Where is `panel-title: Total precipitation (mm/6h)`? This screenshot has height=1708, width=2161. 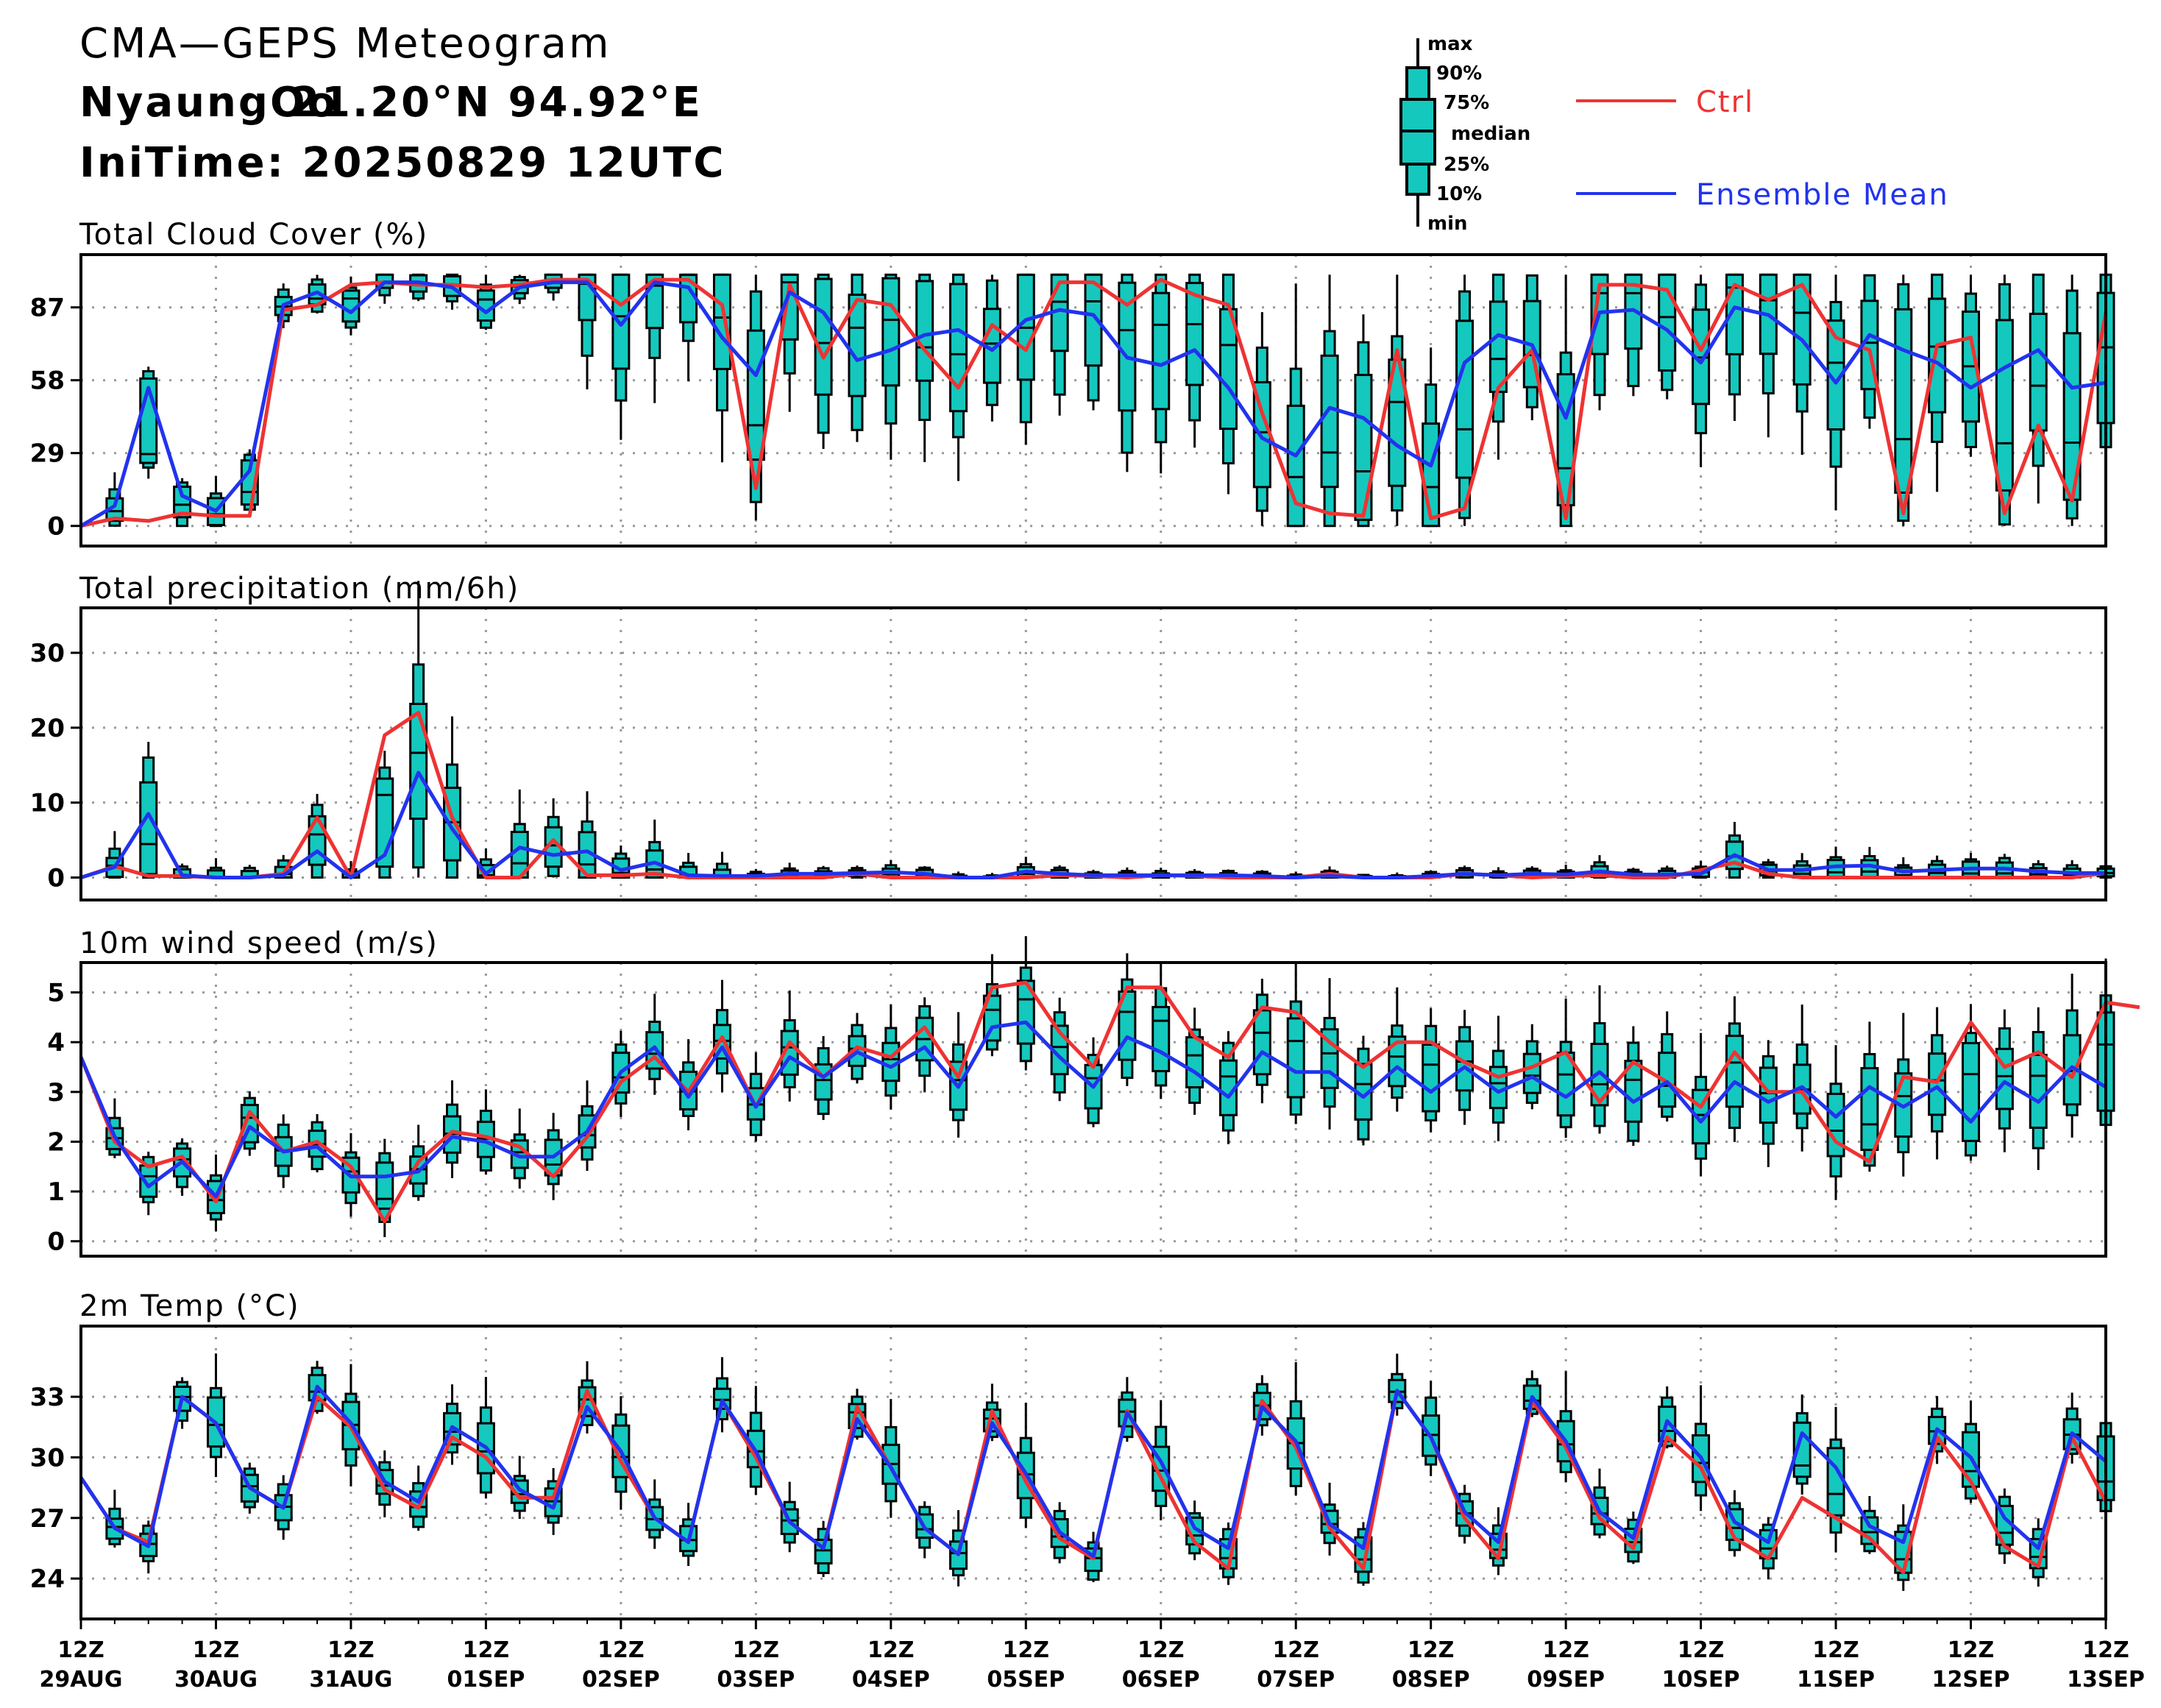
panel-title: Total precipitation (mm/6h) is located at coordinates (299, 589).